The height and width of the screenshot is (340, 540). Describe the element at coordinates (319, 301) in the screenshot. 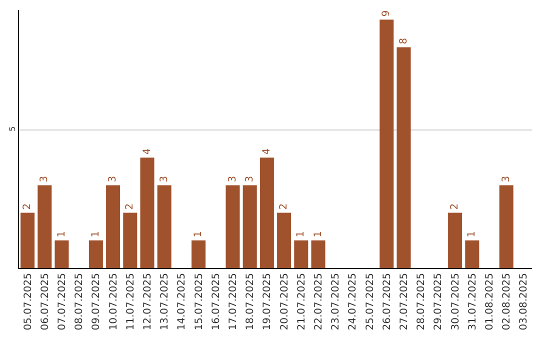

I see `x-tick-label: 22.07.2025` at that location.